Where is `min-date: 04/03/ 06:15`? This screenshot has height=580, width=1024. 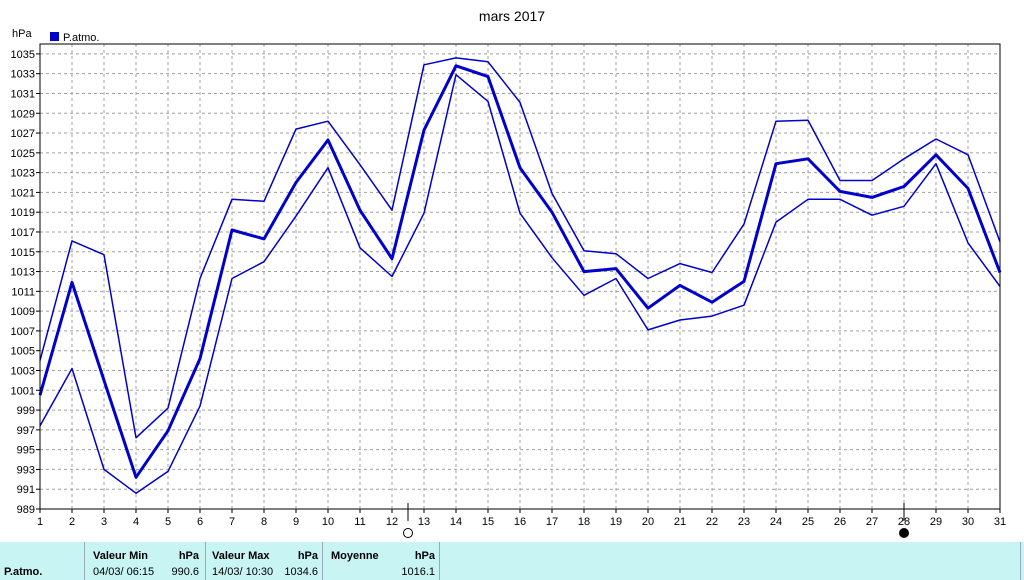
min-date: 04/03/ 06:15 is located at coordinates (124, 572).